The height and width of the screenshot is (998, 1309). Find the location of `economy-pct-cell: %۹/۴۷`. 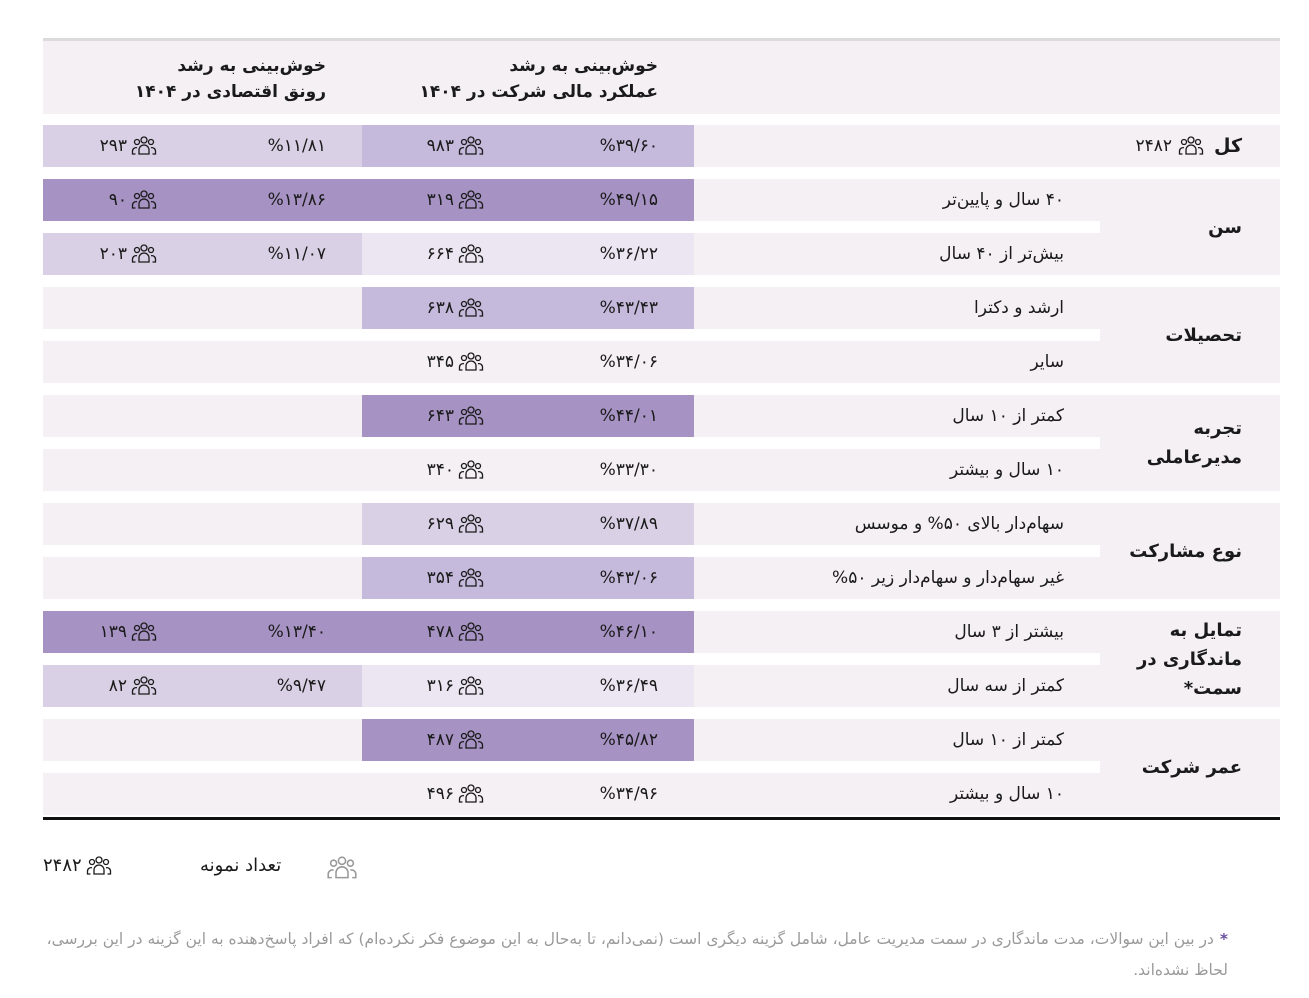

economy-pct-cell: %۹/۴۷ is located at coordinates (277, 686).